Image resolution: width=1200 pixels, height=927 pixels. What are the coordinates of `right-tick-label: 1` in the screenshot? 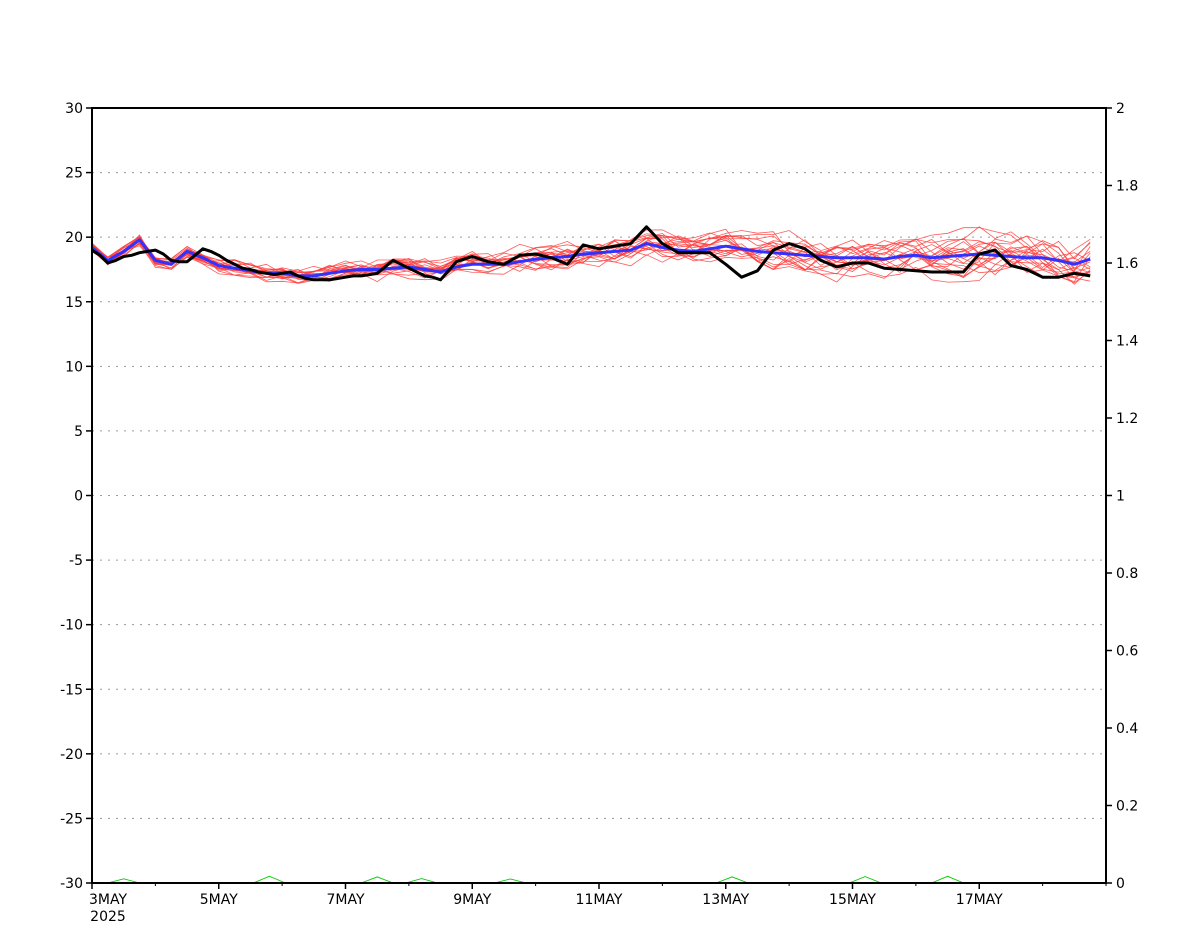 It's located at (1120, 497).